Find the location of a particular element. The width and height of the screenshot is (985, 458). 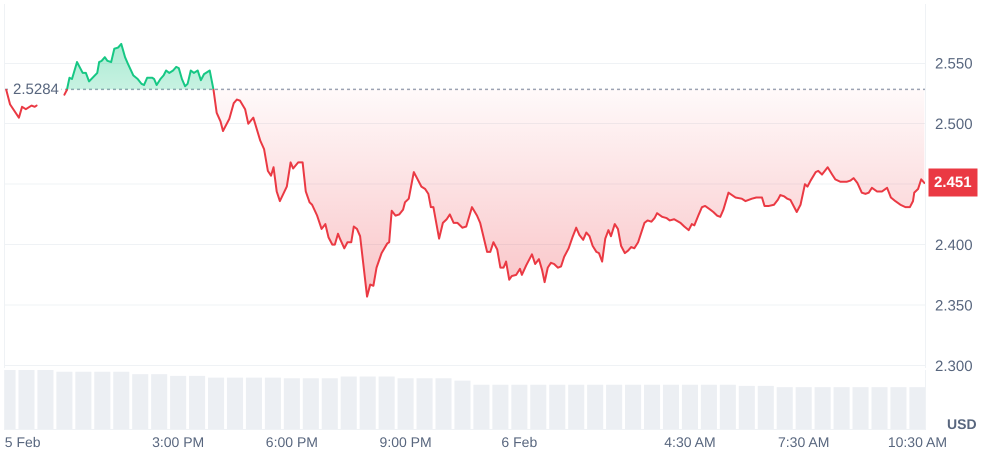

y-tick-label: 2.300 is located at coordinates (954, 366).